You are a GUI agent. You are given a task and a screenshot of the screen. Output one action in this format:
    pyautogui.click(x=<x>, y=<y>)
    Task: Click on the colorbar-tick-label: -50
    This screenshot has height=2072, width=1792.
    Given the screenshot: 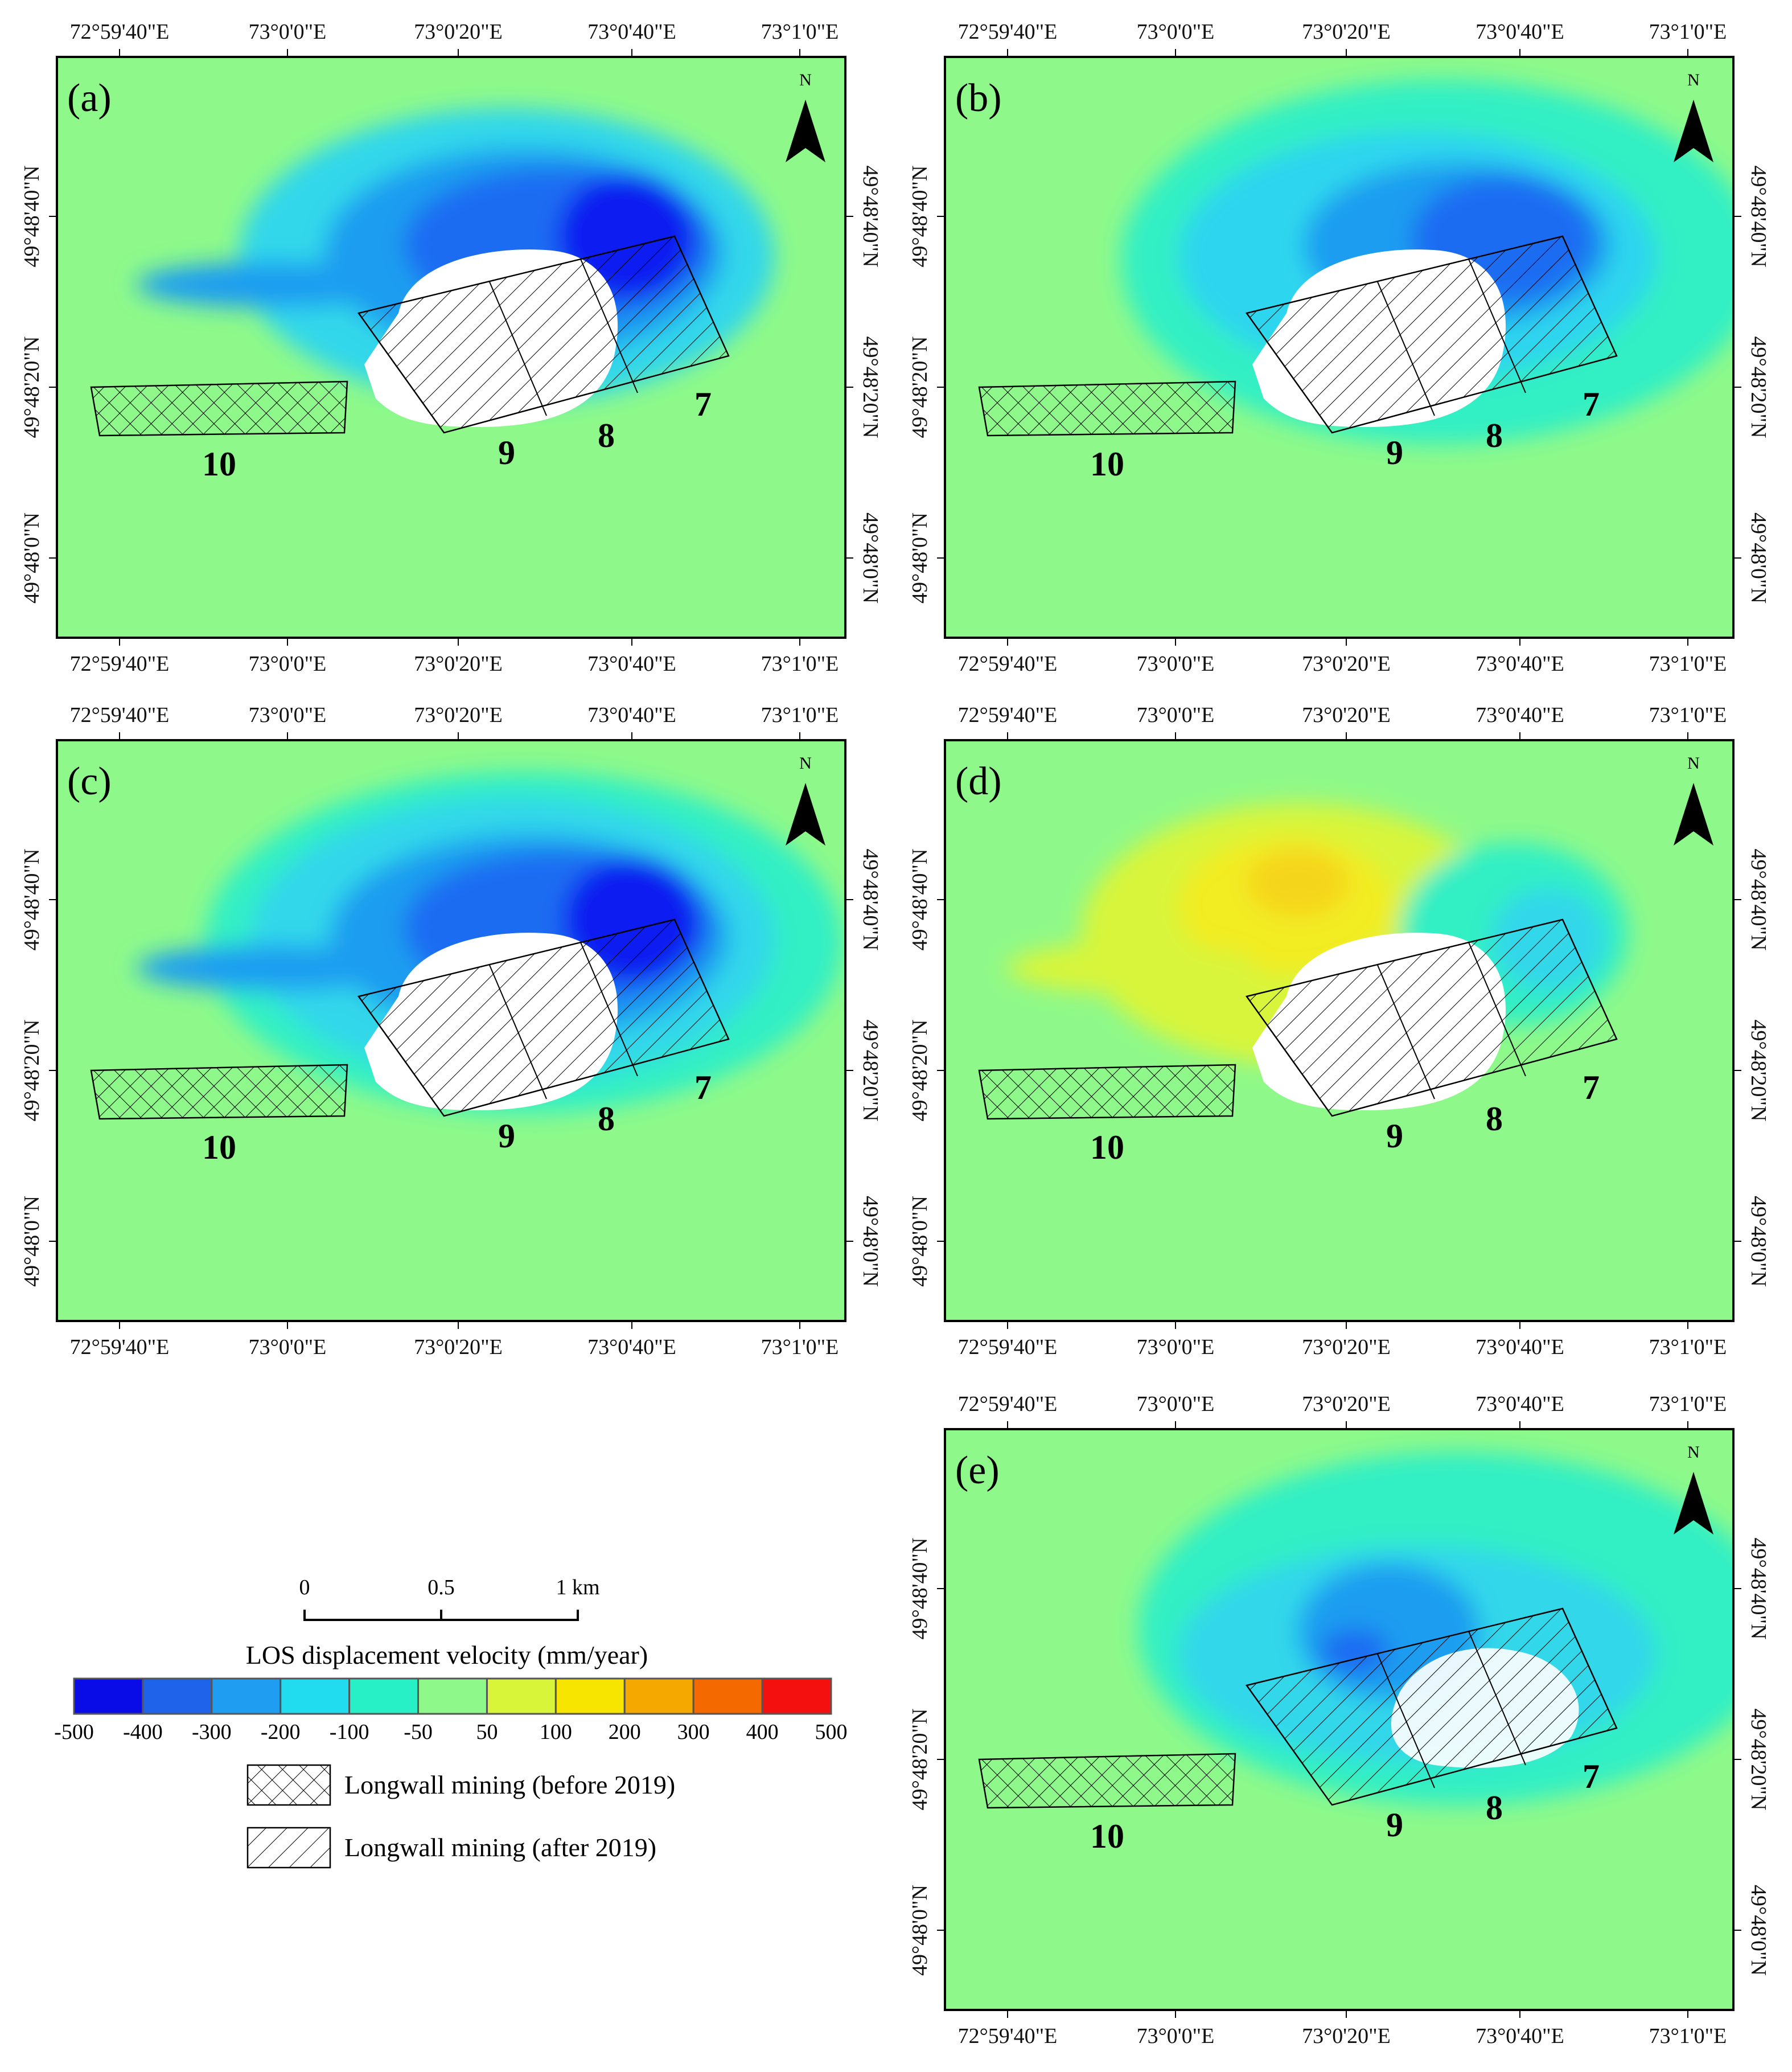 What is the action you would take?
    pyautogui.click(x=418, y=1732)
    